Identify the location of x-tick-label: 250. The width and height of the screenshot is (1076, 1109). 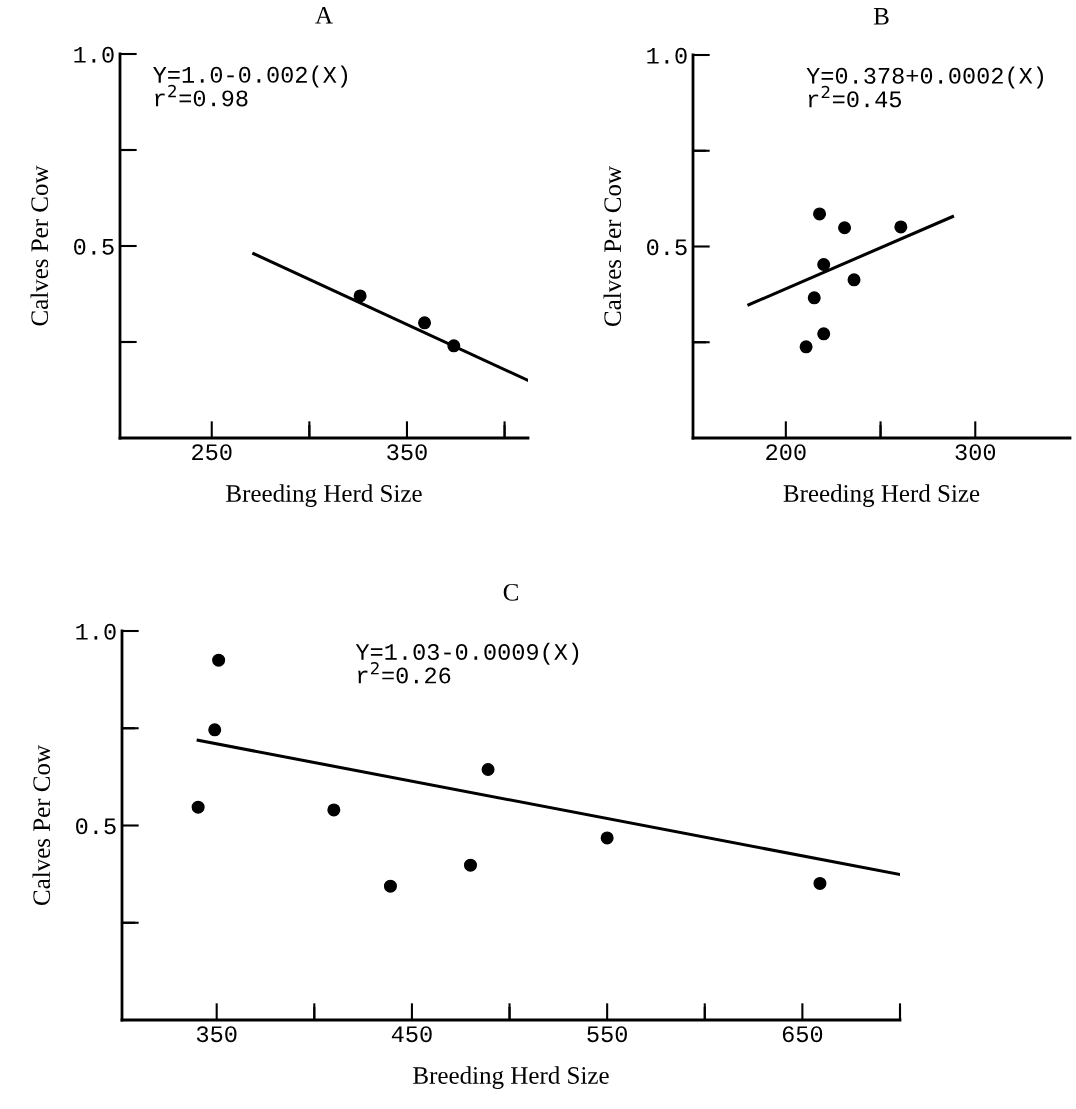
(212, 452).